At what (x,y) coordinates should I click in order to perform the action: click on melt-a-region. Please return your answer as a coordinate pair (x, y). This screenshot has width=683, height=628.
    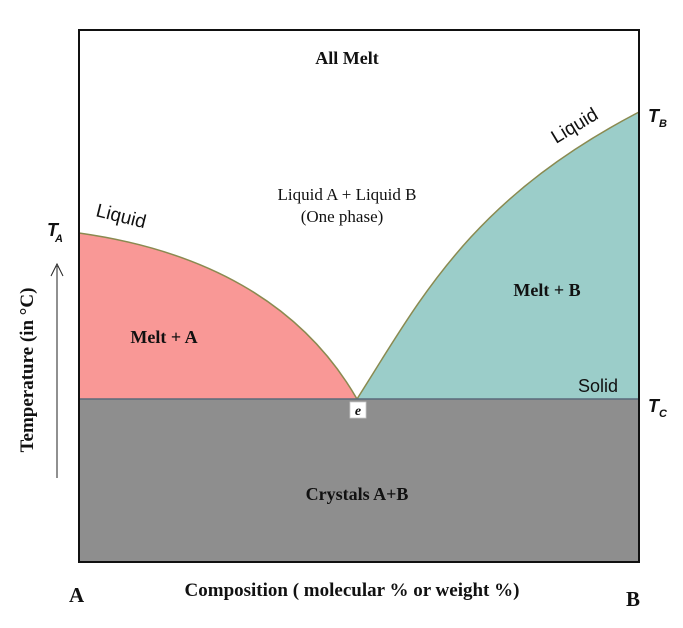
    Looking at the image, I should click on (218, 316).